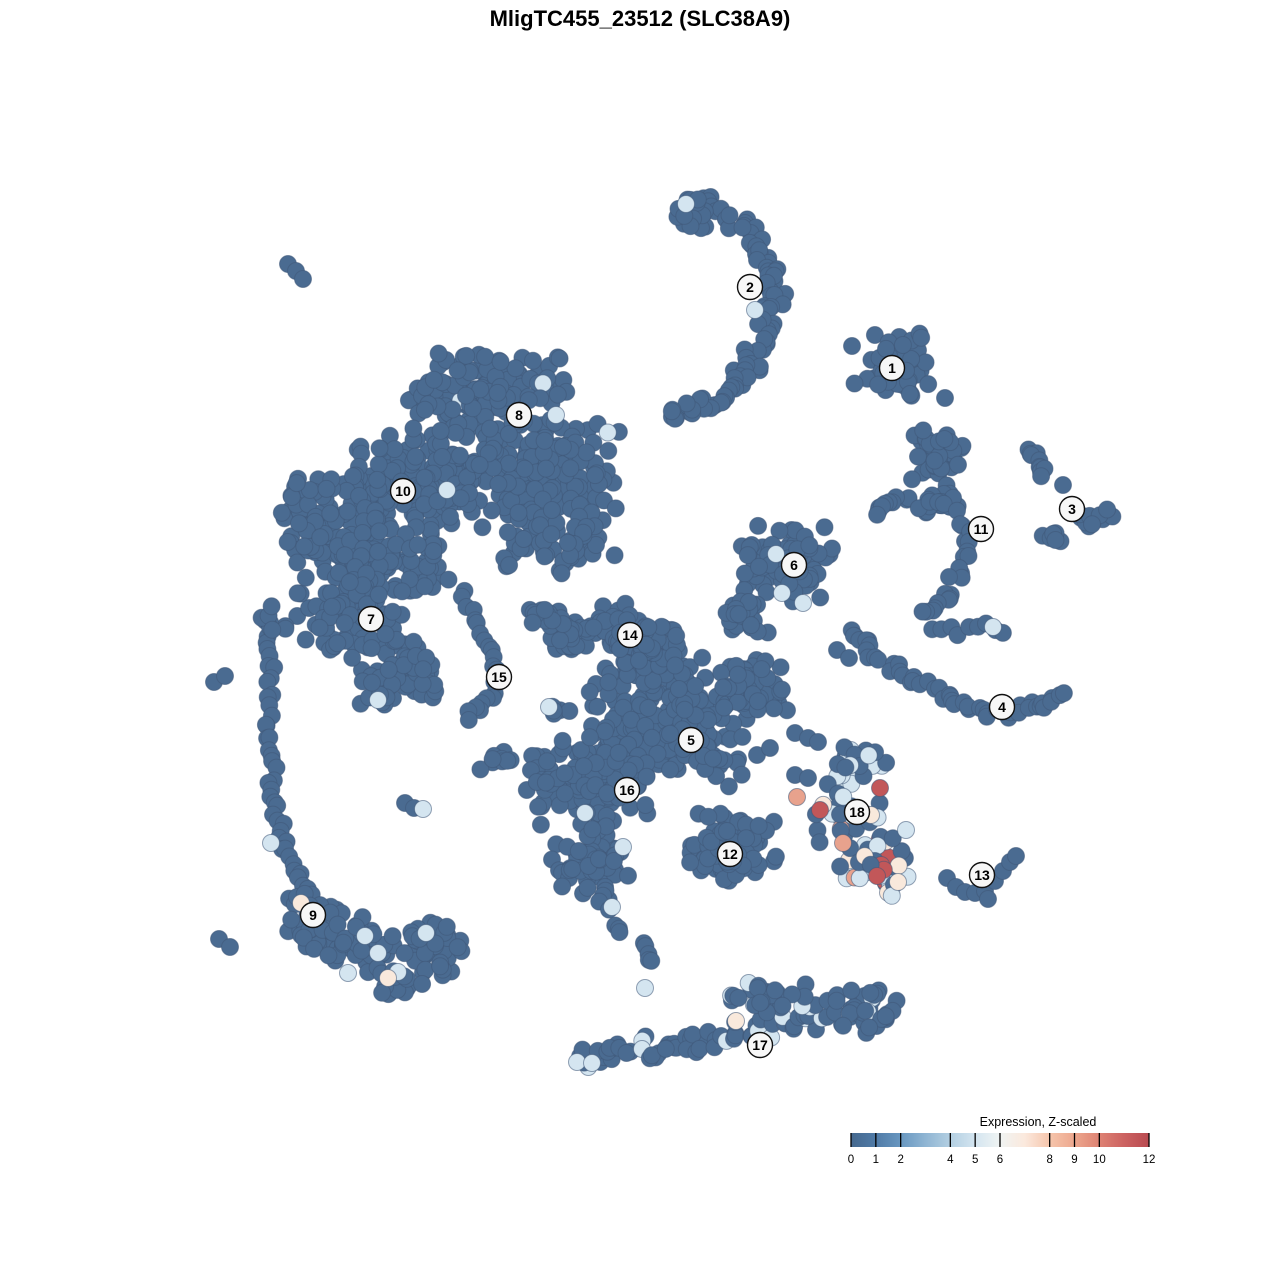 This screenshot has height=1285, width=1280. I want to click on page-title: MligTC455_23512 (SLC38A9), so click(640, 18).